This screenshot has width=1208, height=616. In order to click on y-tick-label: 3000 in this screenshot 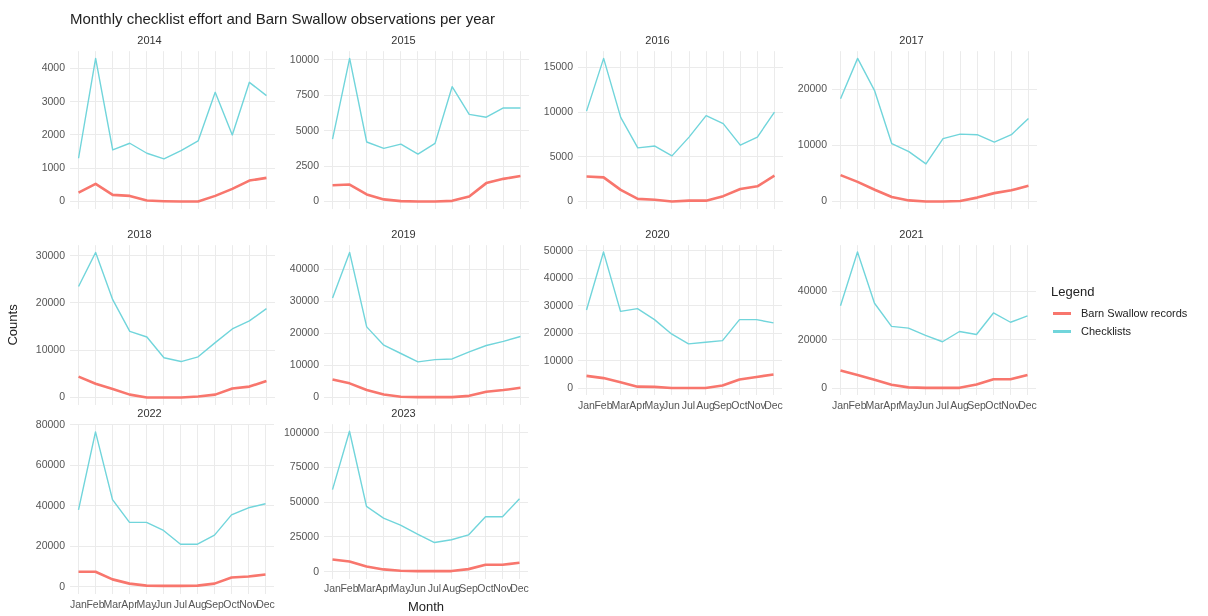, I will do `click(53, 100)`.